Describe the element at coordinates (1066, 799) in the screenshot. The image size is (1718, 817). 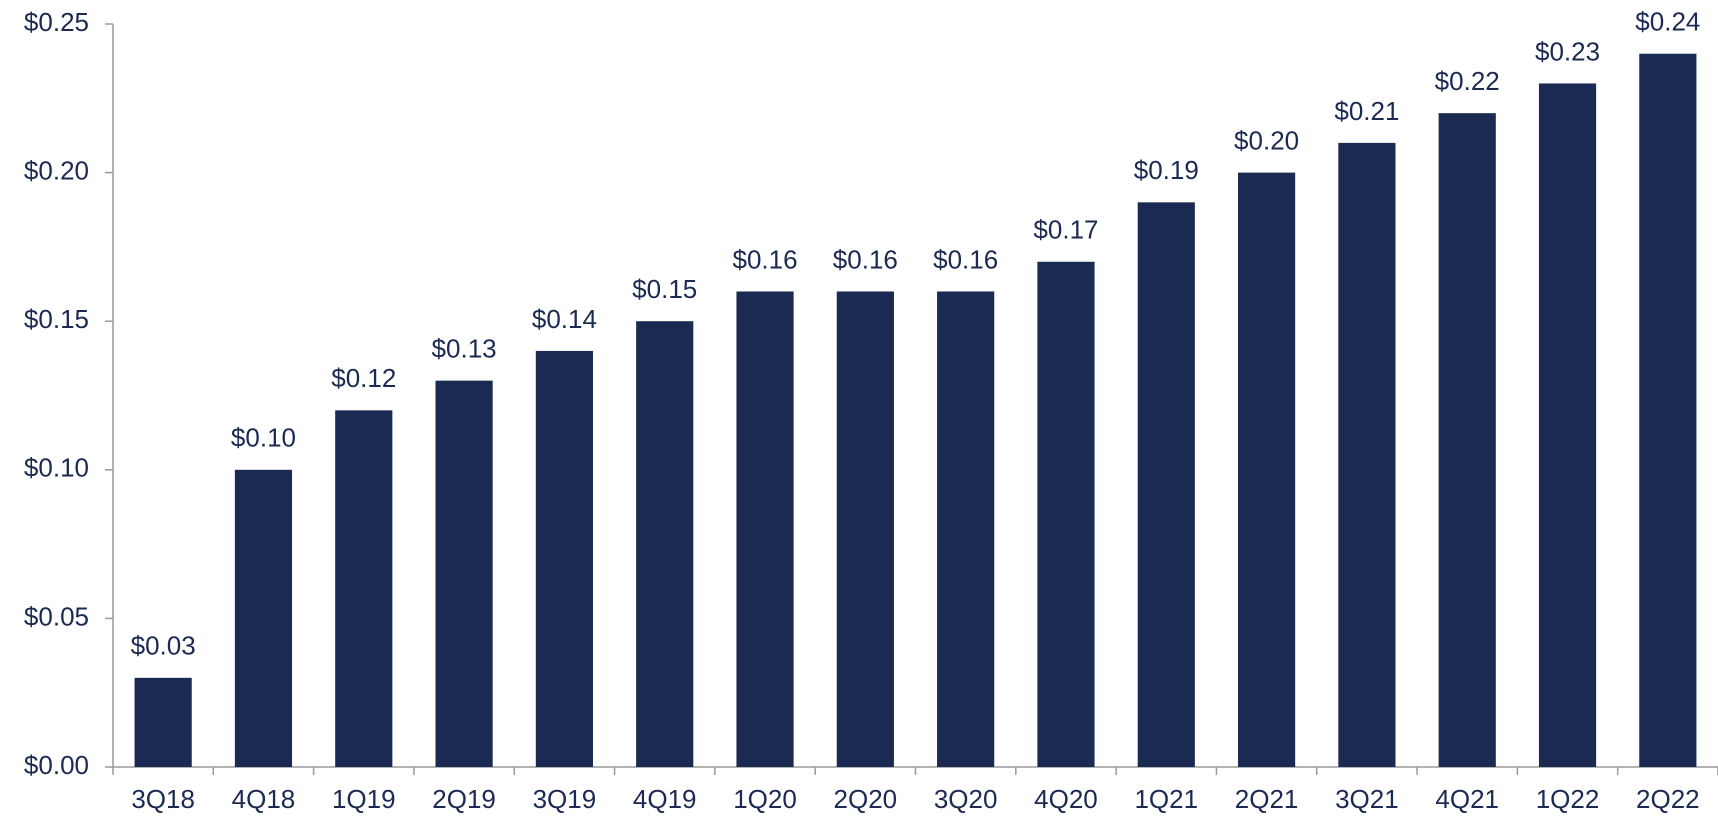
I see `x-tick-label: 4Q20` at that location.